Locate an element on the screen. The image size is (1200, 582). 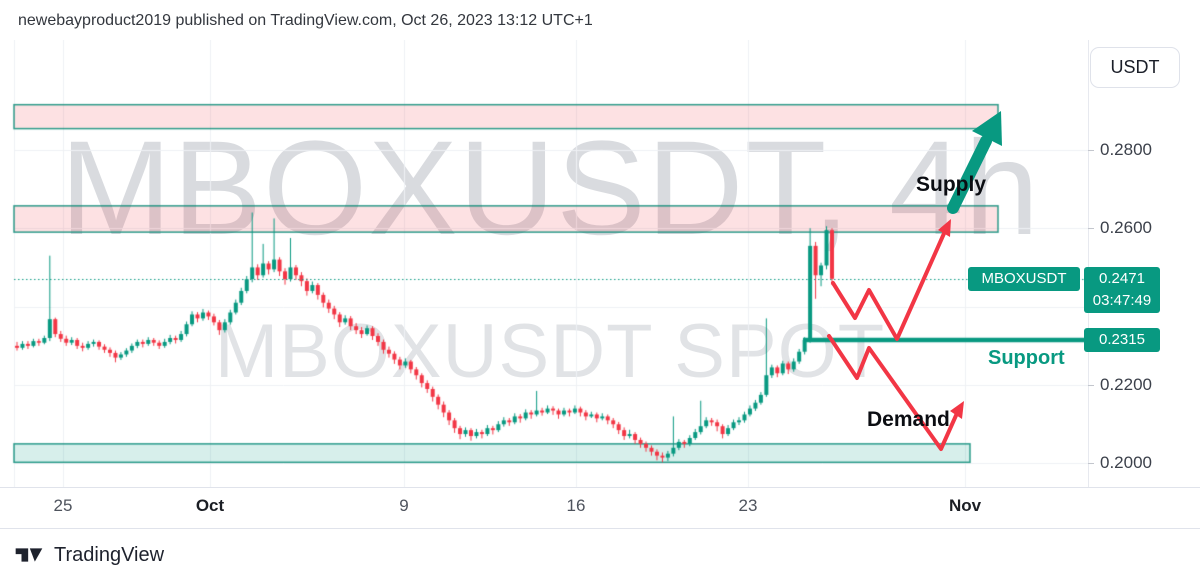
time-axis-label: Oct is located at coordinates (210, 505).